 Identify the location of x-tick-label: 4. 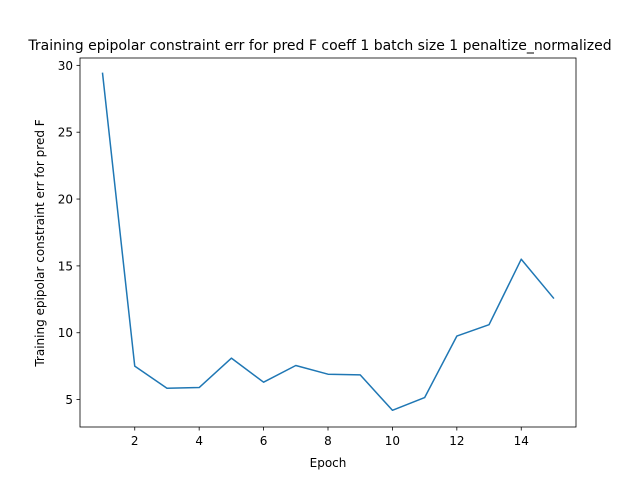
(199, 441).